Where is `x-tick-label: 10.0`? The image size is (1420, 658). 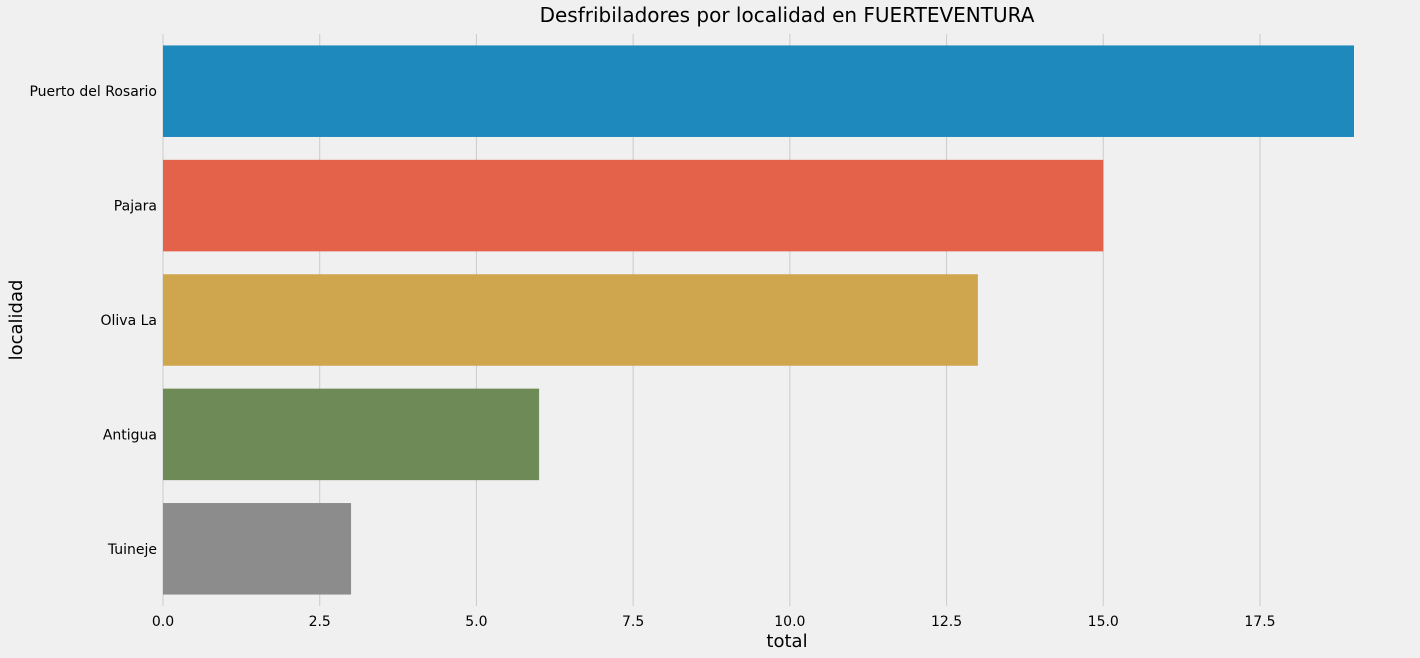
x-tick-label: 10.0 is located at coordinates (789, 622).